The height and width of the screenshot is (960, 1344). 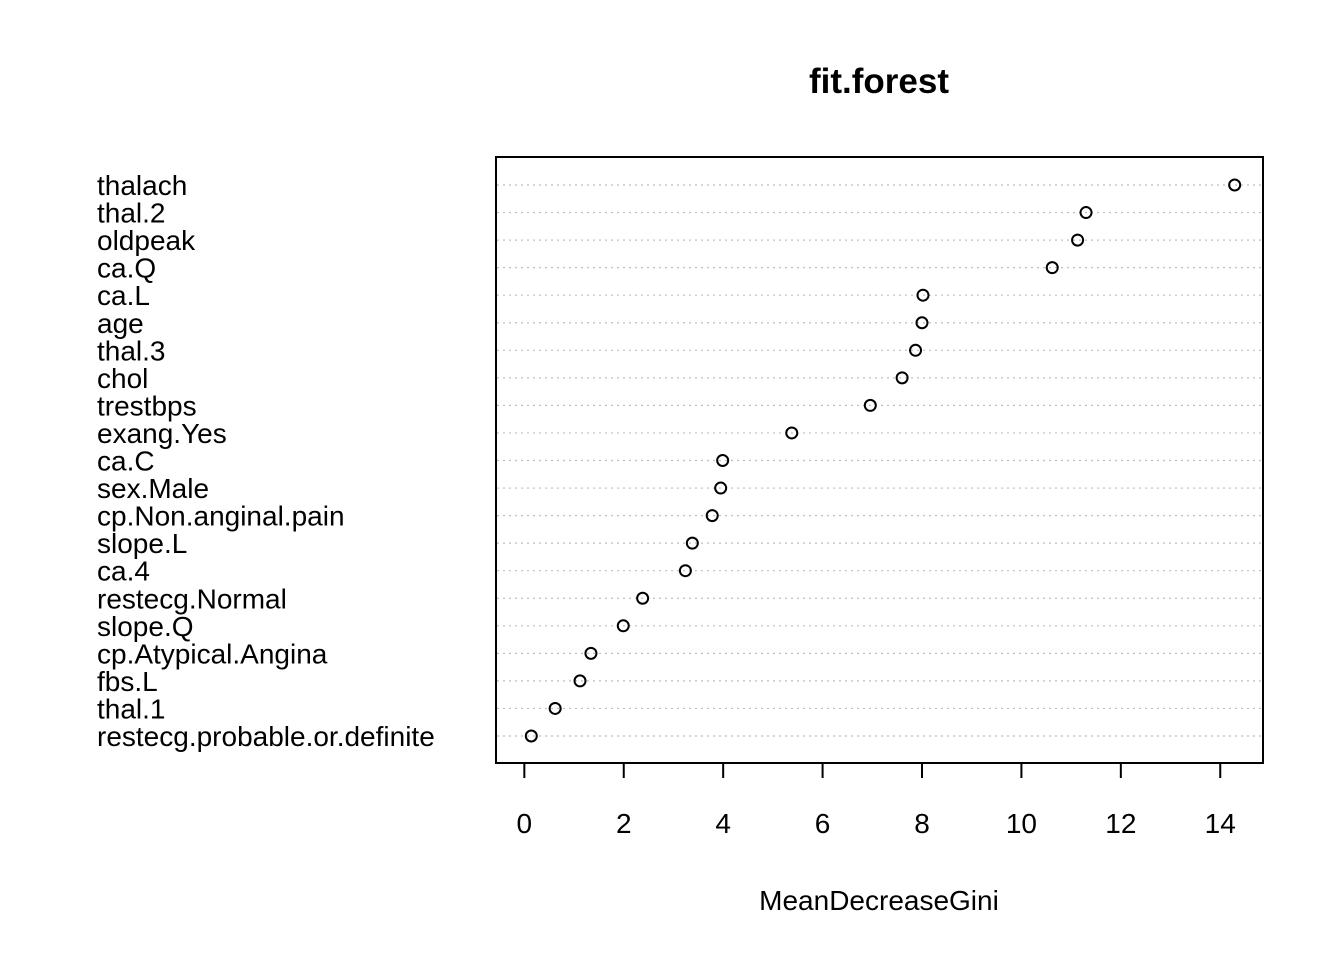 What do you see at coordinates (1220, 823) in the screenshot?
I see `x-tick-label: 14` at bounding box center [1220, 823].